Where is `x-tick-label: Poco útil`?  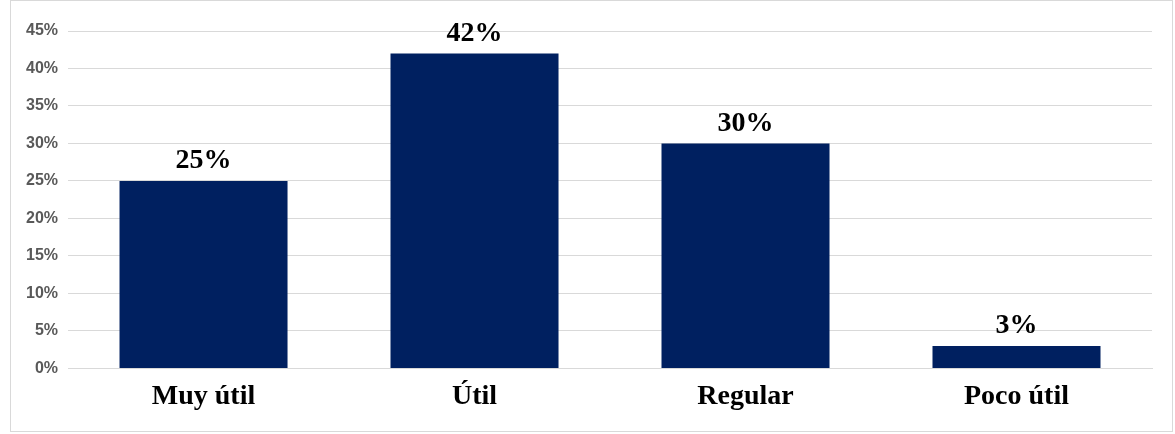
x-tick-label: Poco útil is located at coordinates (1017, 395).